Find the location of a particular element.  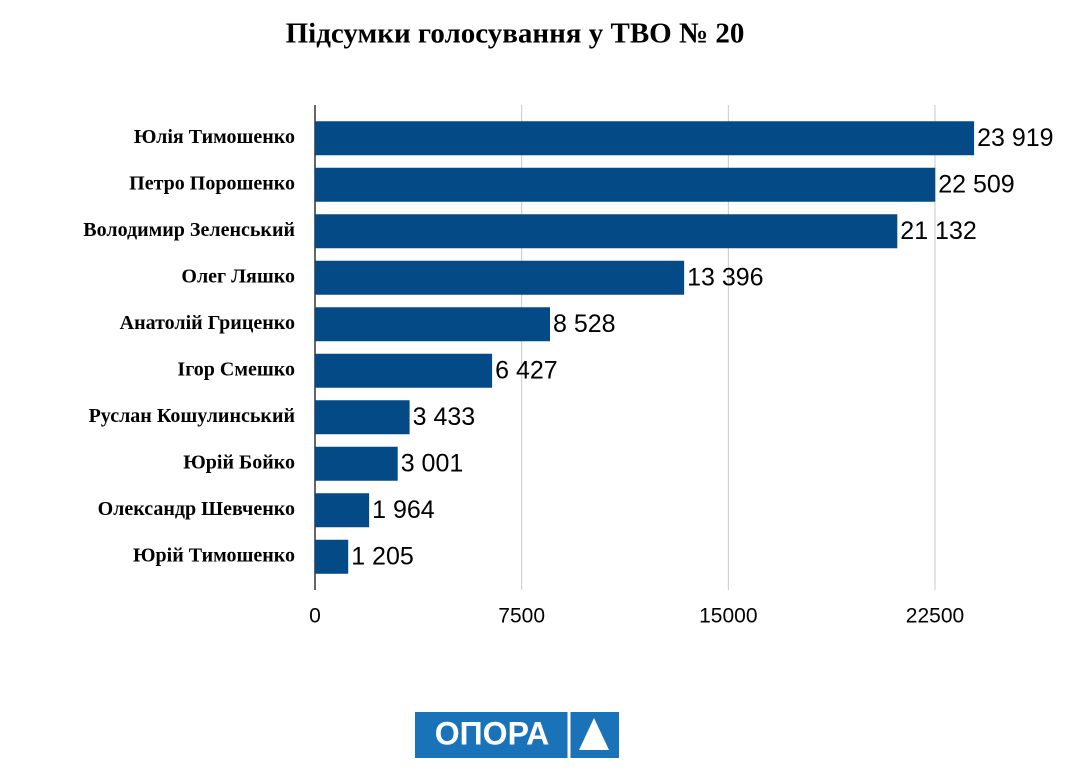

value-label: 6 427 is located at coordinates (526, 370).